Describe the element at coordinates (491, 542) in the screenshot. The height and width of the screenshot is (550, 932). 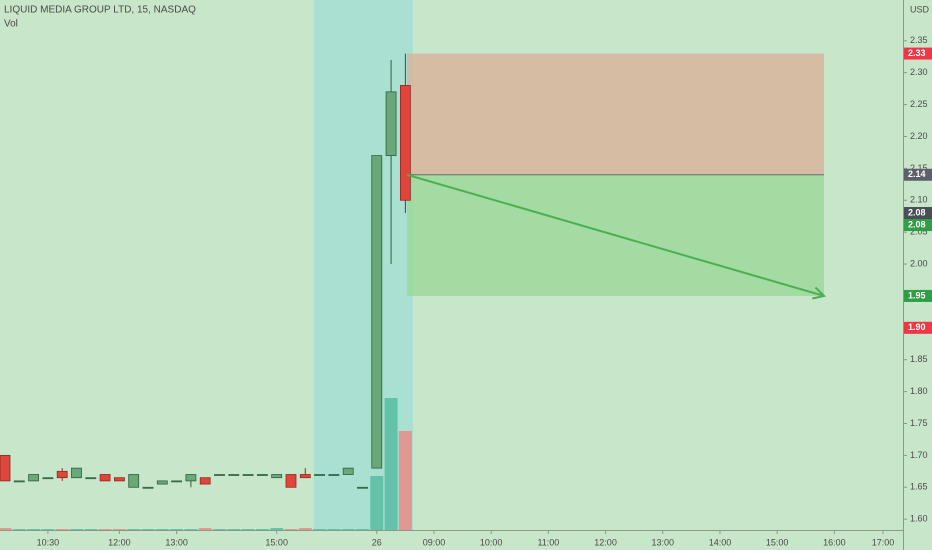
I see `x-tick-label: 10:00` at that location.